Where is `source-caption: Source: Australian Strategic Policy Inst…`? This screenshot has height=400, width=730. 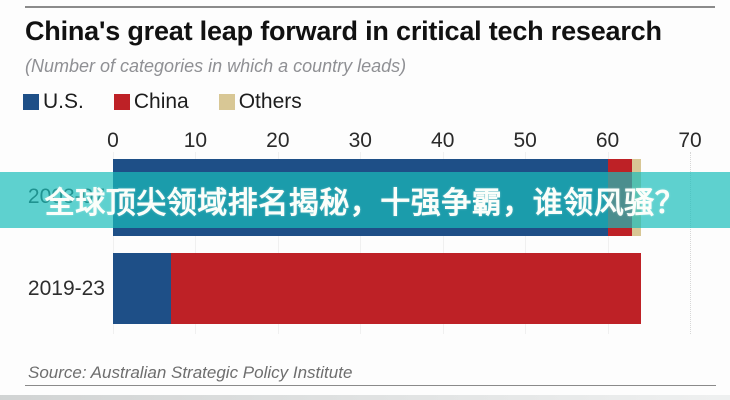 source-caption: Source: Australian Strategic Policy Inst… is located at coordinates (190, 372).